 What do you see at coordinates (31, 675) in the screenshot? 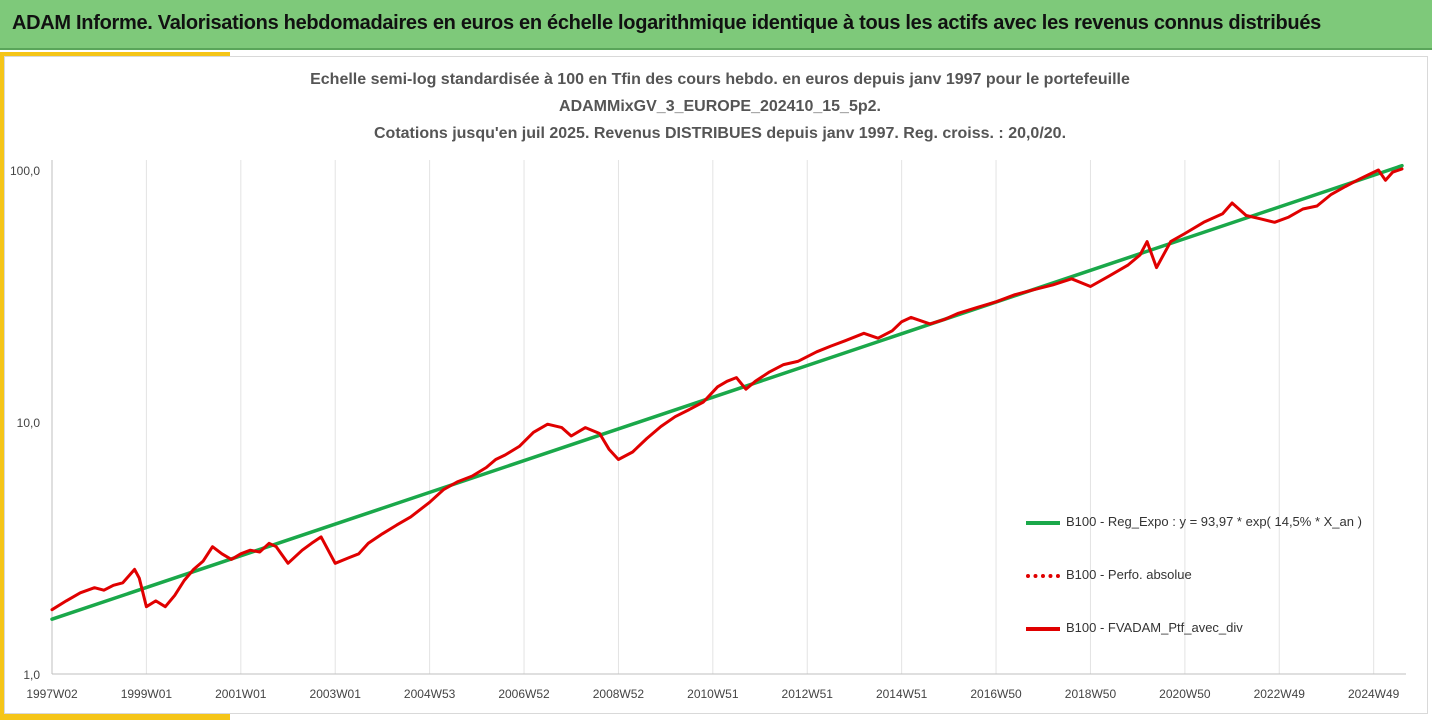
I see `y-tick-label: 1,0` at bounding box center [31, 675].